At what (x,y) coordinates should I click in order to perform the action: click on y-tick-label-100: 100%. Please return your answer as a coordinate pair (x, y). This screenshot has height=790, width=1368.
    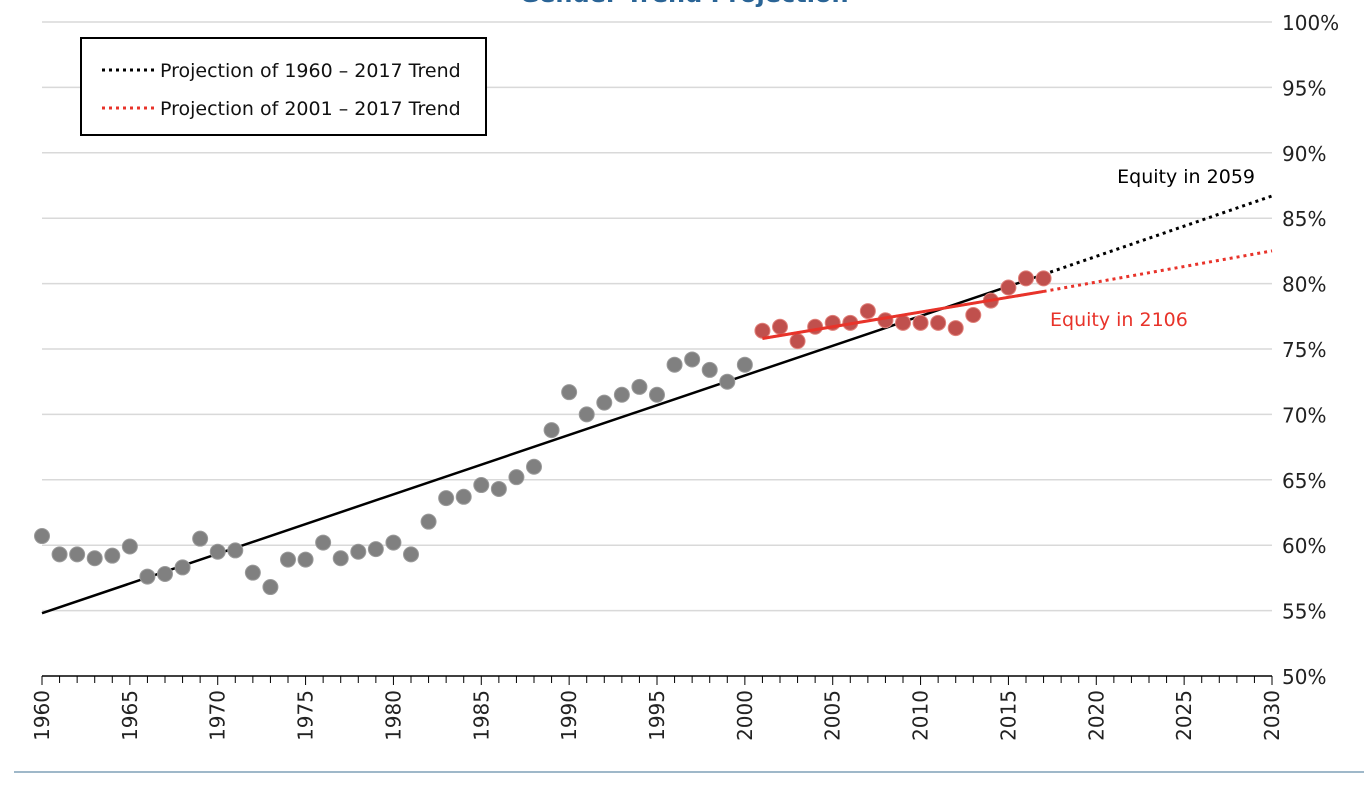
    Looking at the image, I should click on (1310, 23).